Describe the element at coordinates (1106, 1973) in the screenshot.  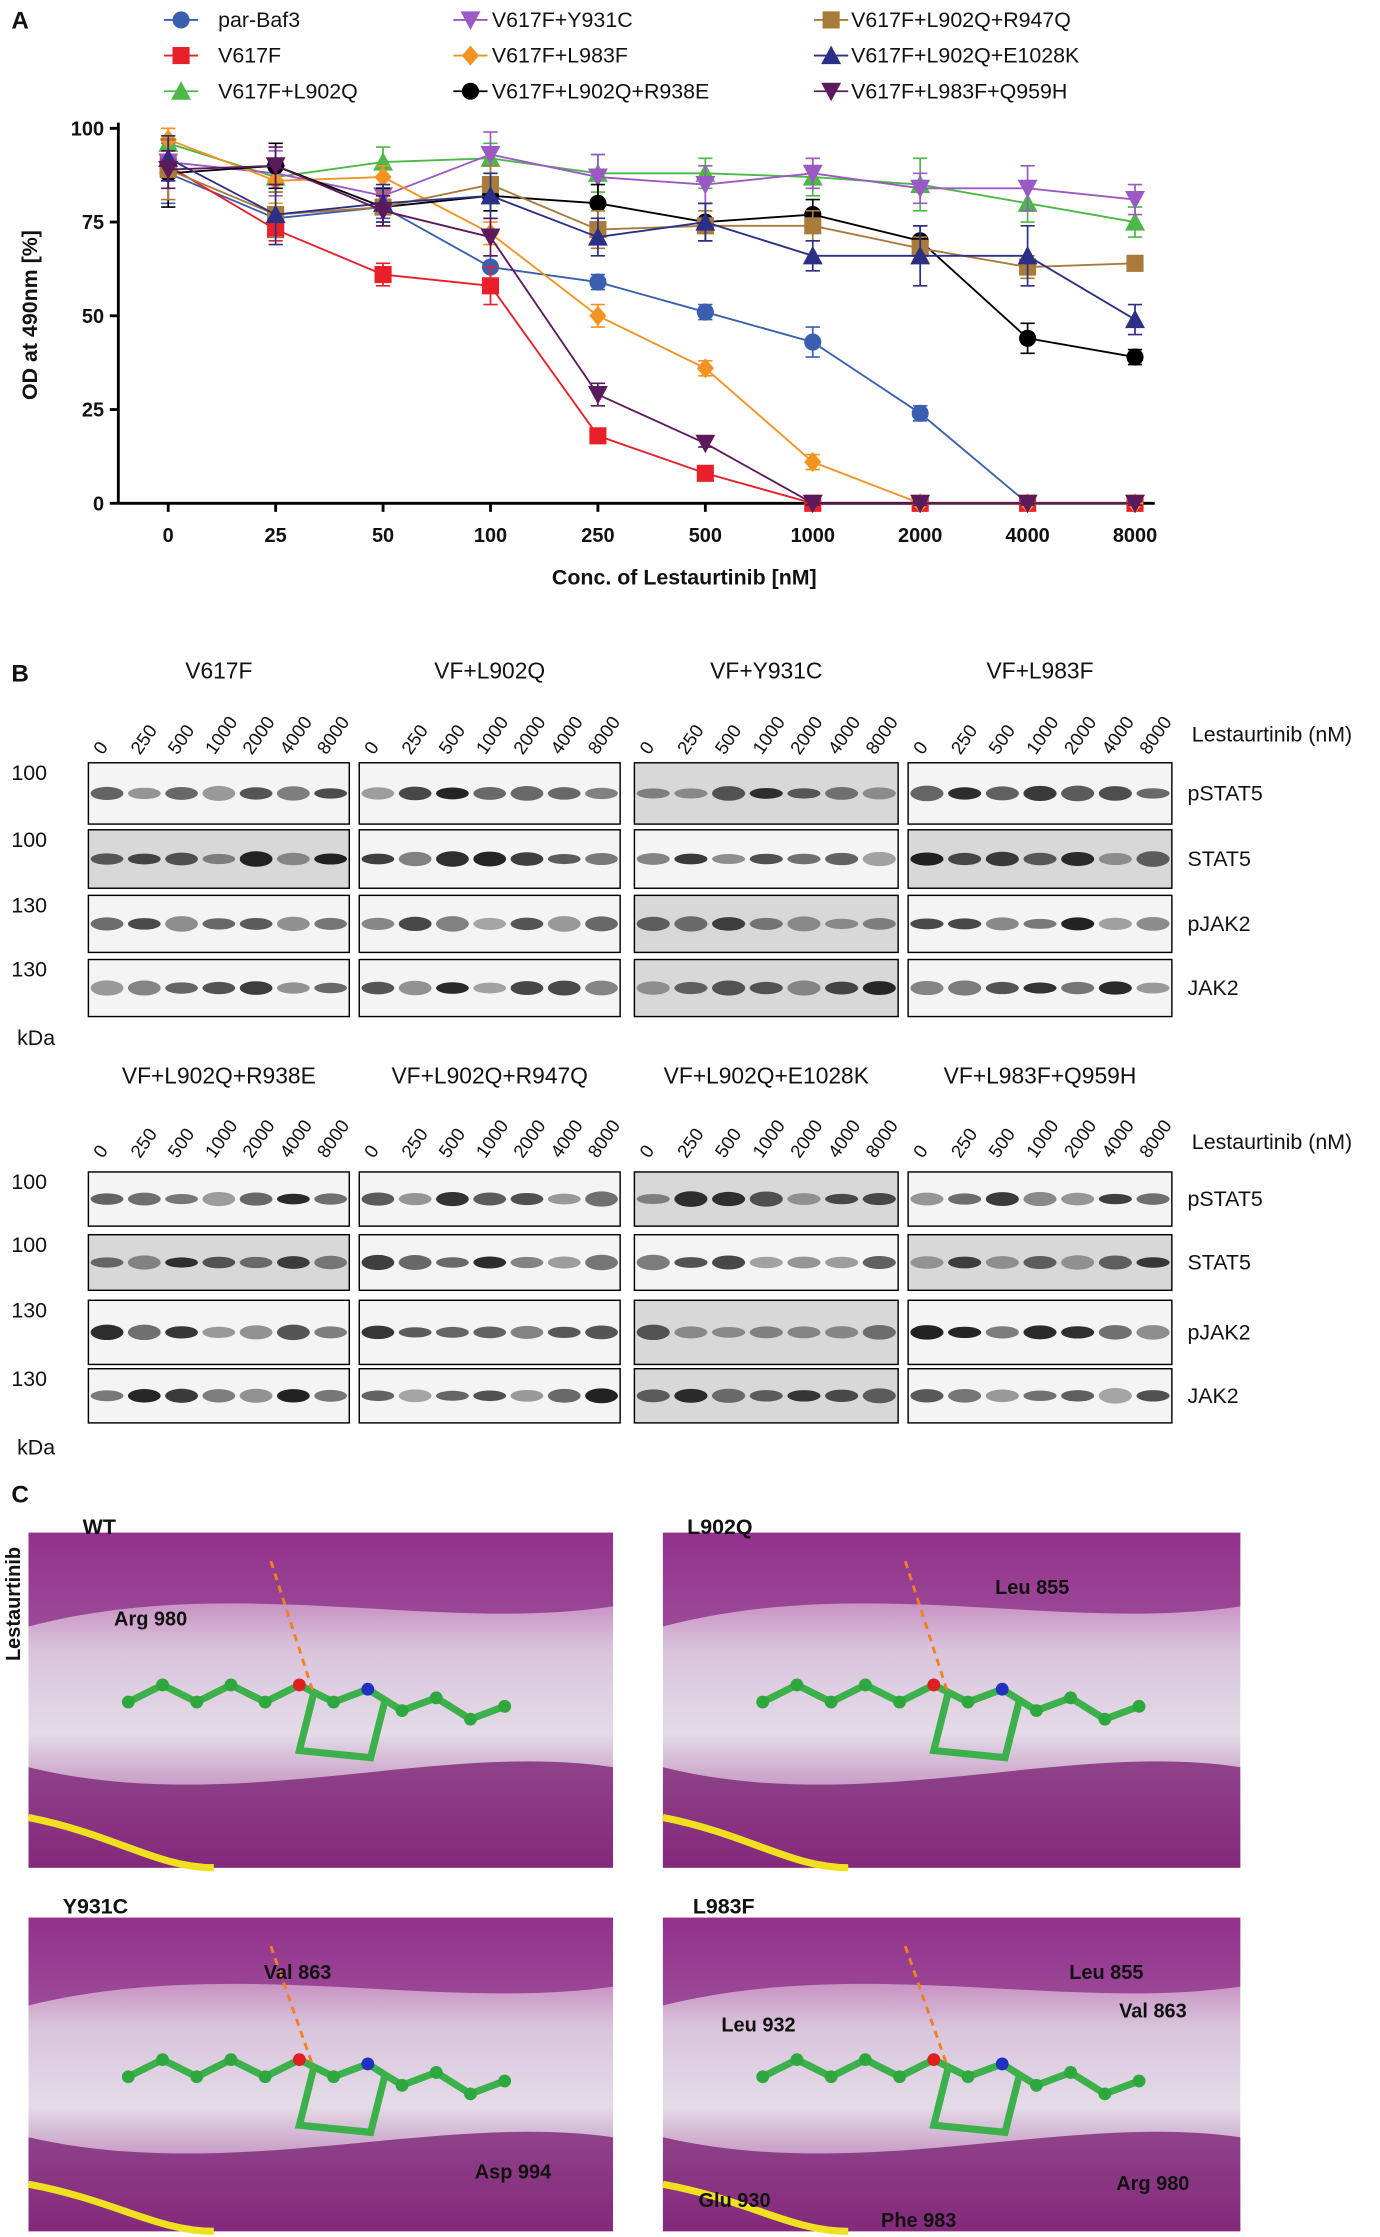
I see `residue-label: Leu 855` at that location.